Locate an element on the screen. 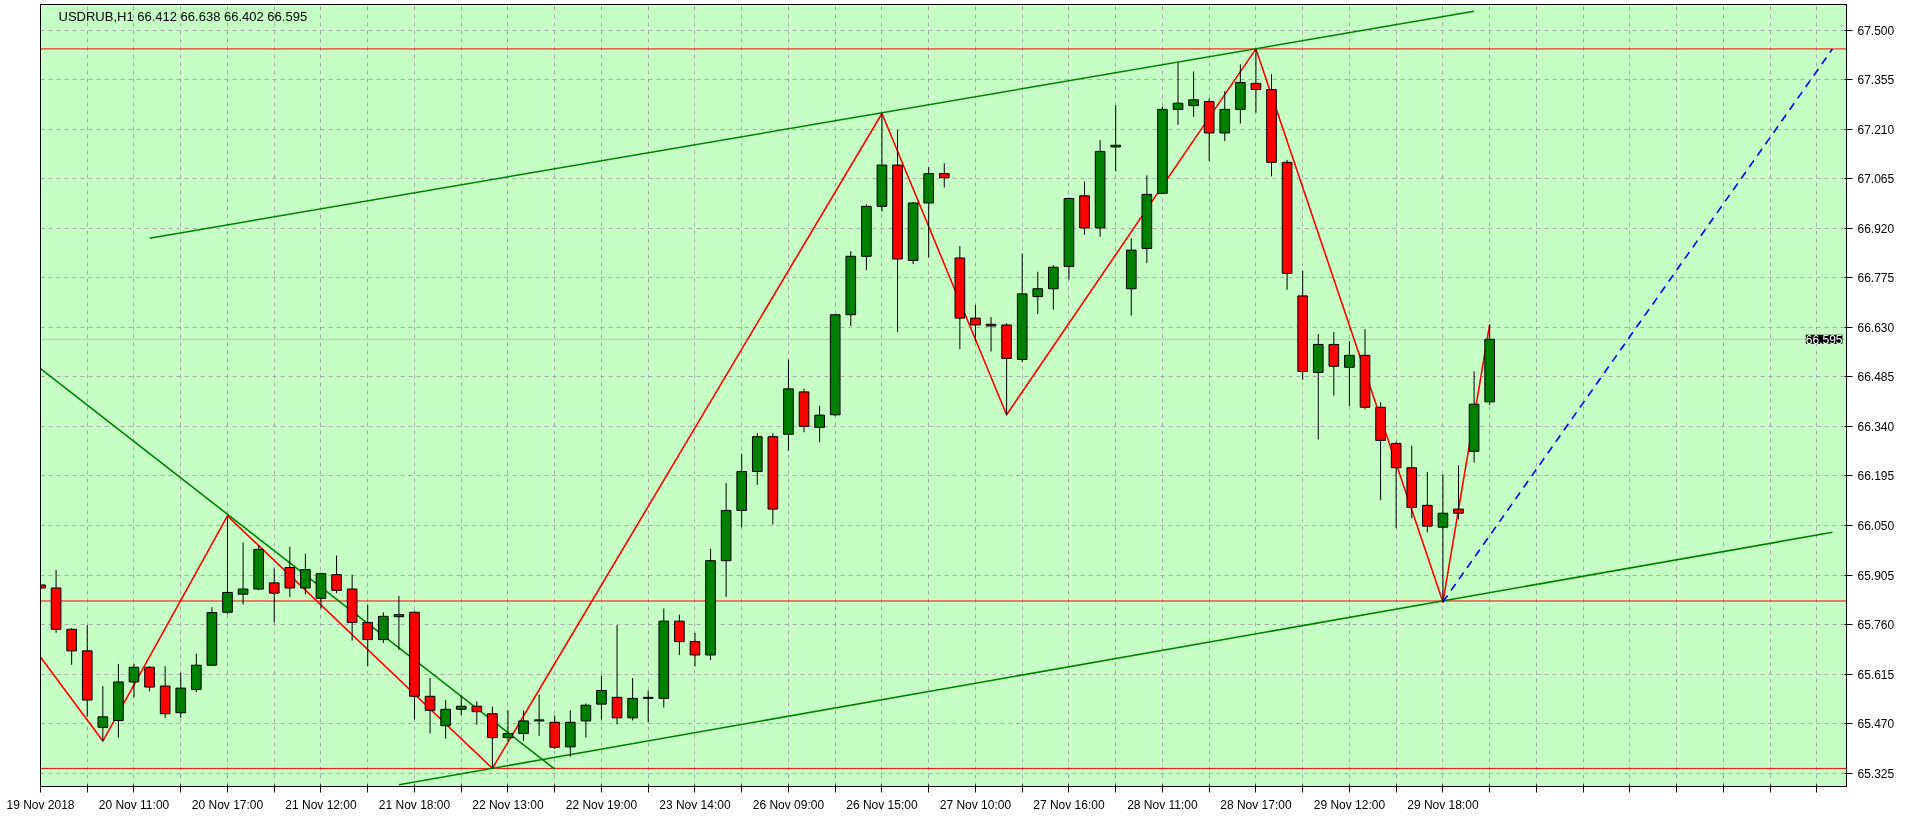  ref-line-label: 66.595 is located at coordinates (1824, 339).